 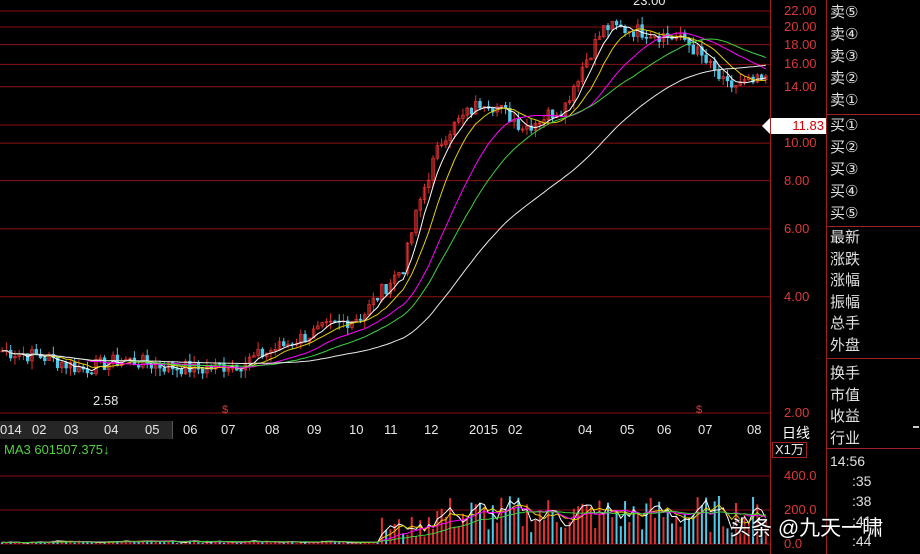 What do you see at coordinates (152, 429) in the screenshot?
I see `month-label: 05` at bounding box center [152, 429].